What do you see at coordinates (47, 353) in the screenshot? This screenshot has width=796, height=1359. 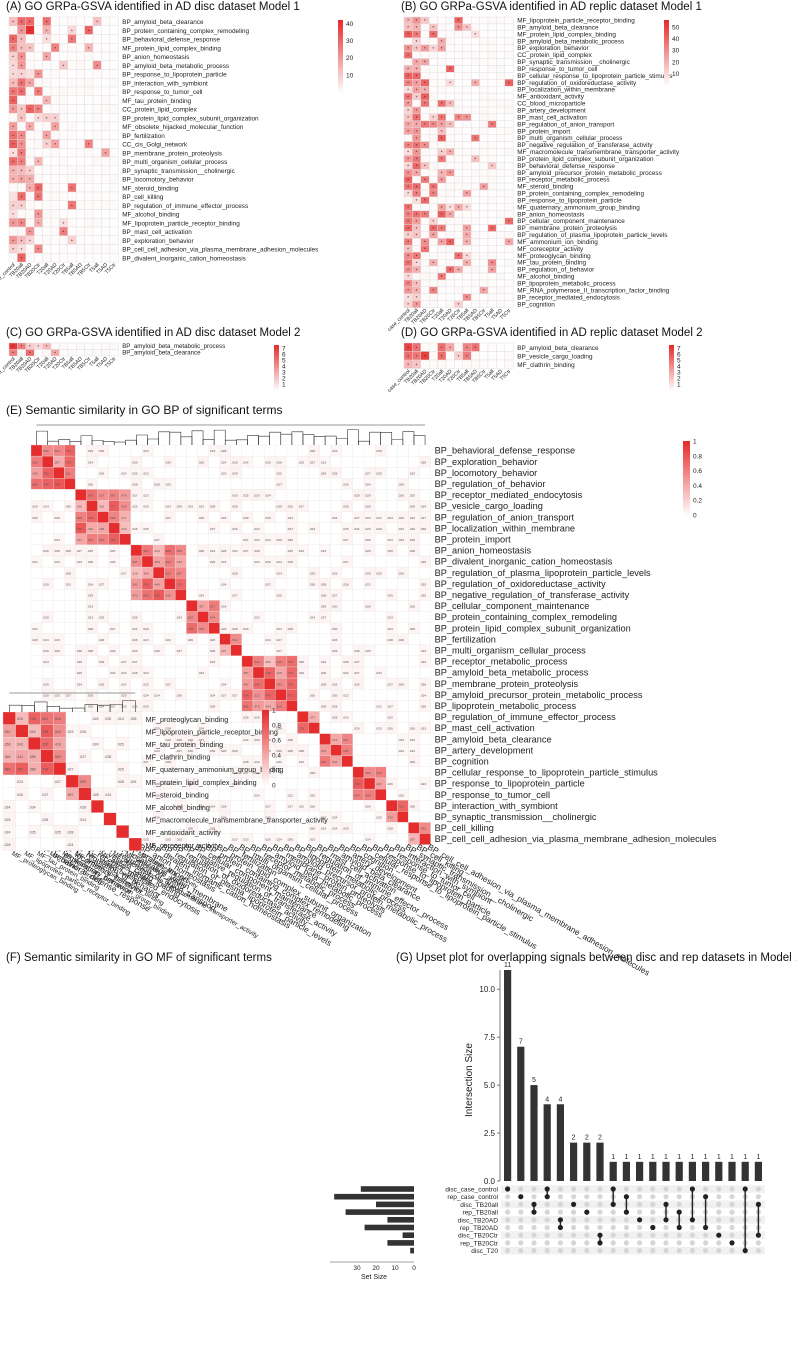 I see `heatmap-C-cell` at bounding box center [47, 353].